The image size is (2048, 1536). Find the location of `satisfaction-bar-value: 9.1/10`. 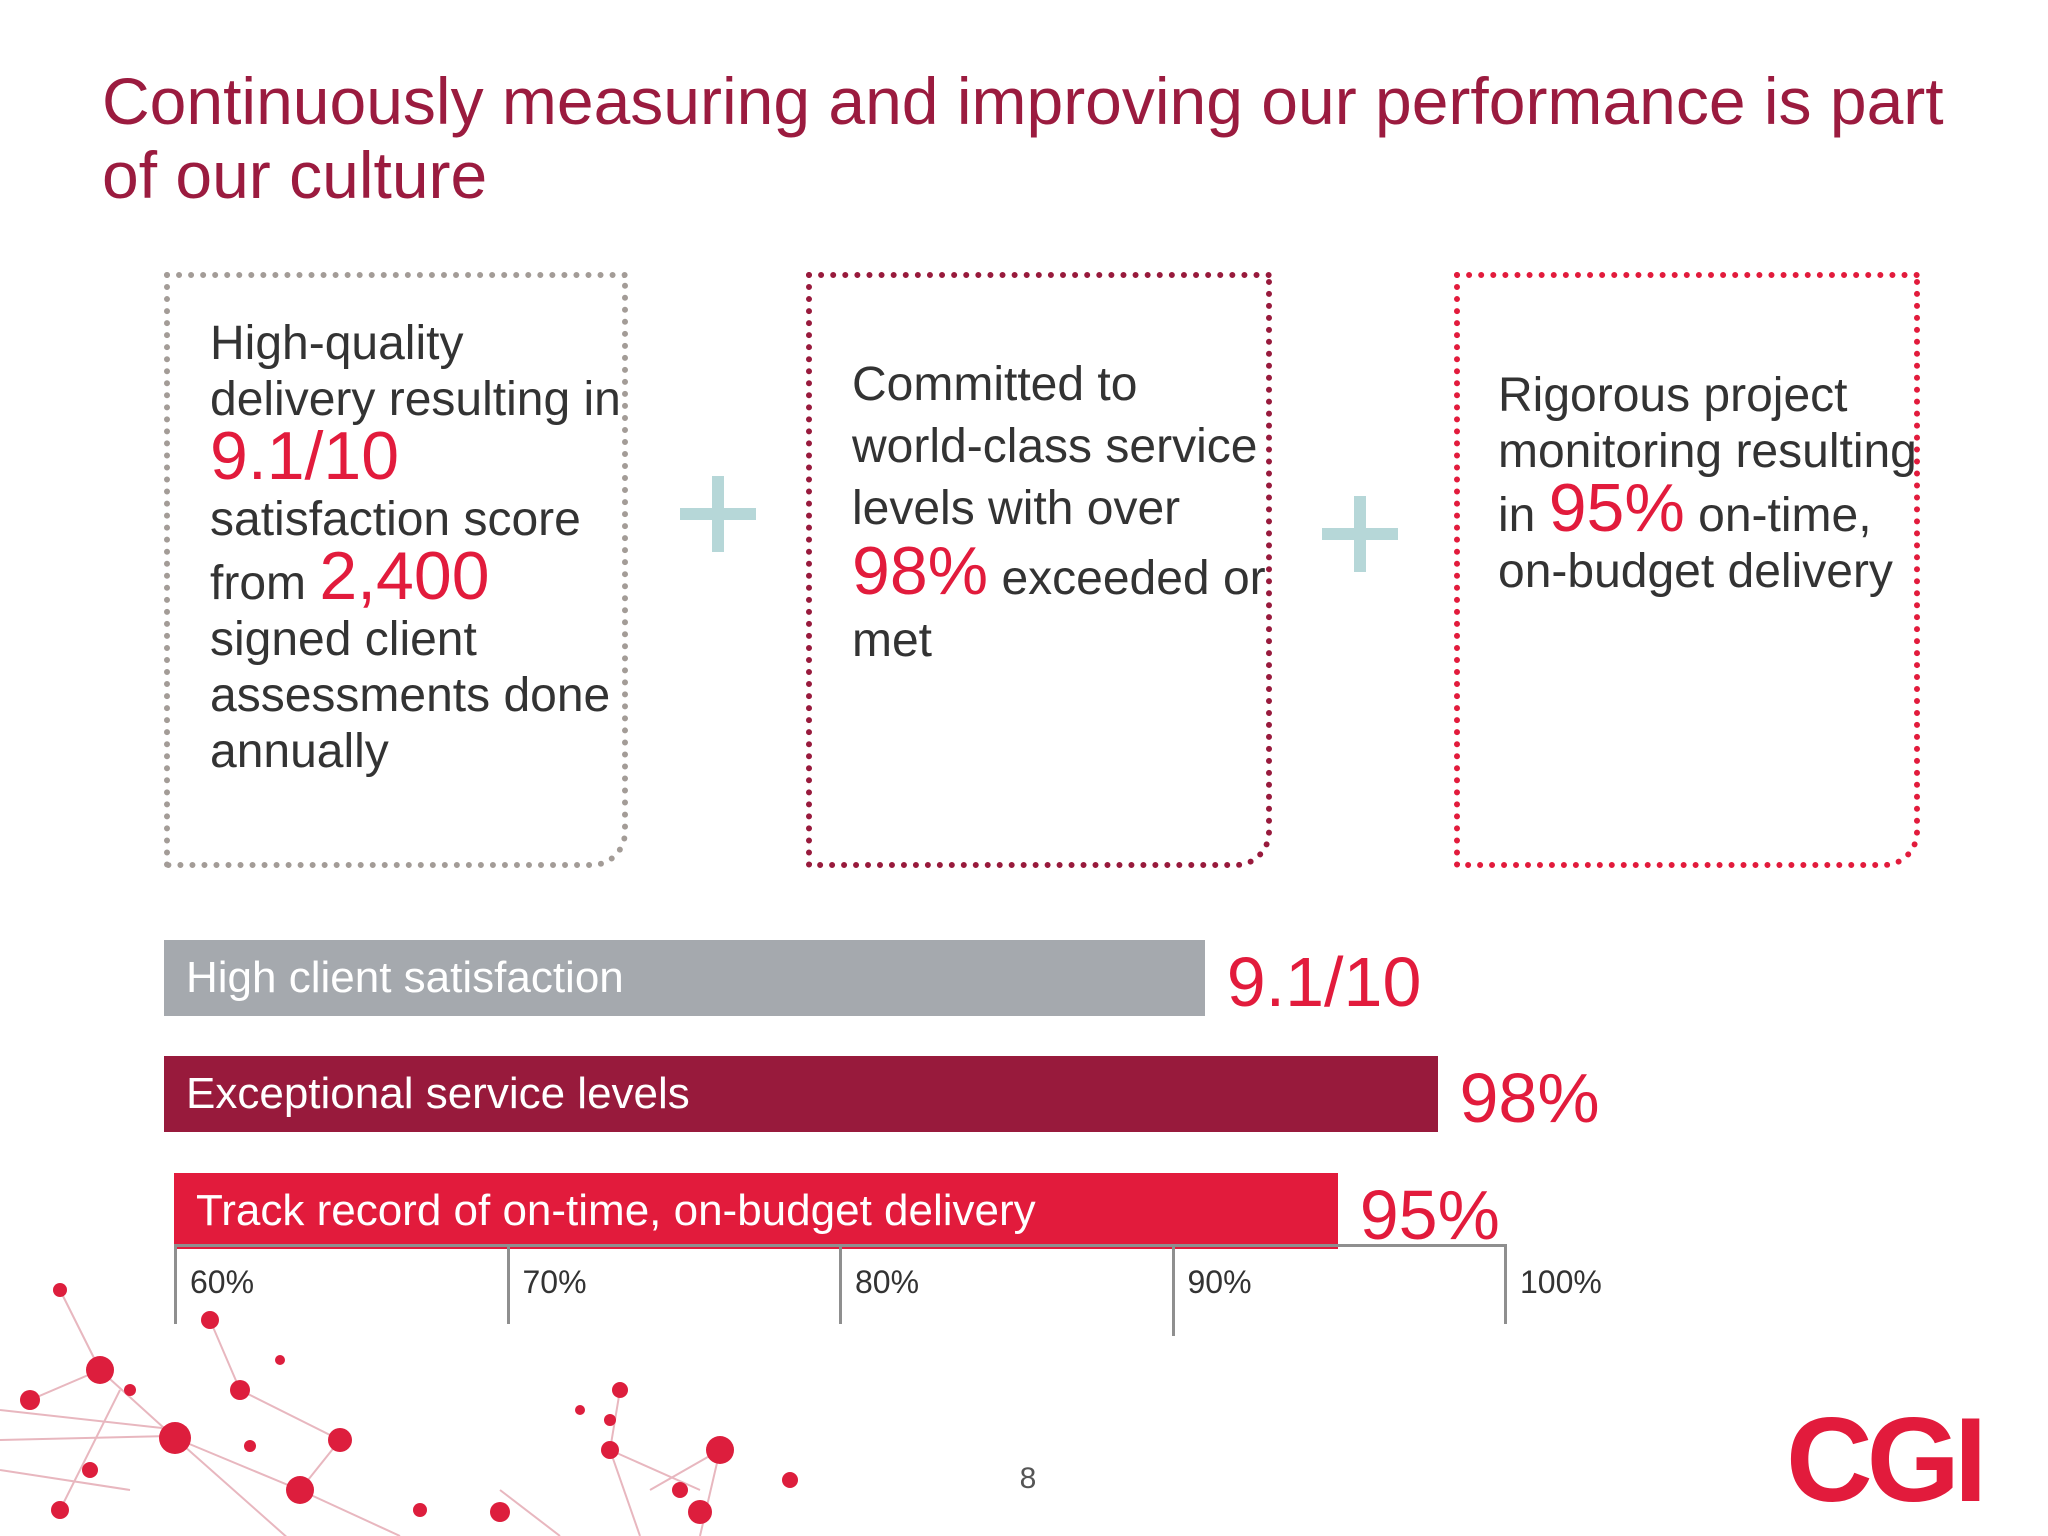

satisfaction-bar-value: 9.1/10 is located at coordinates (1324, 982).